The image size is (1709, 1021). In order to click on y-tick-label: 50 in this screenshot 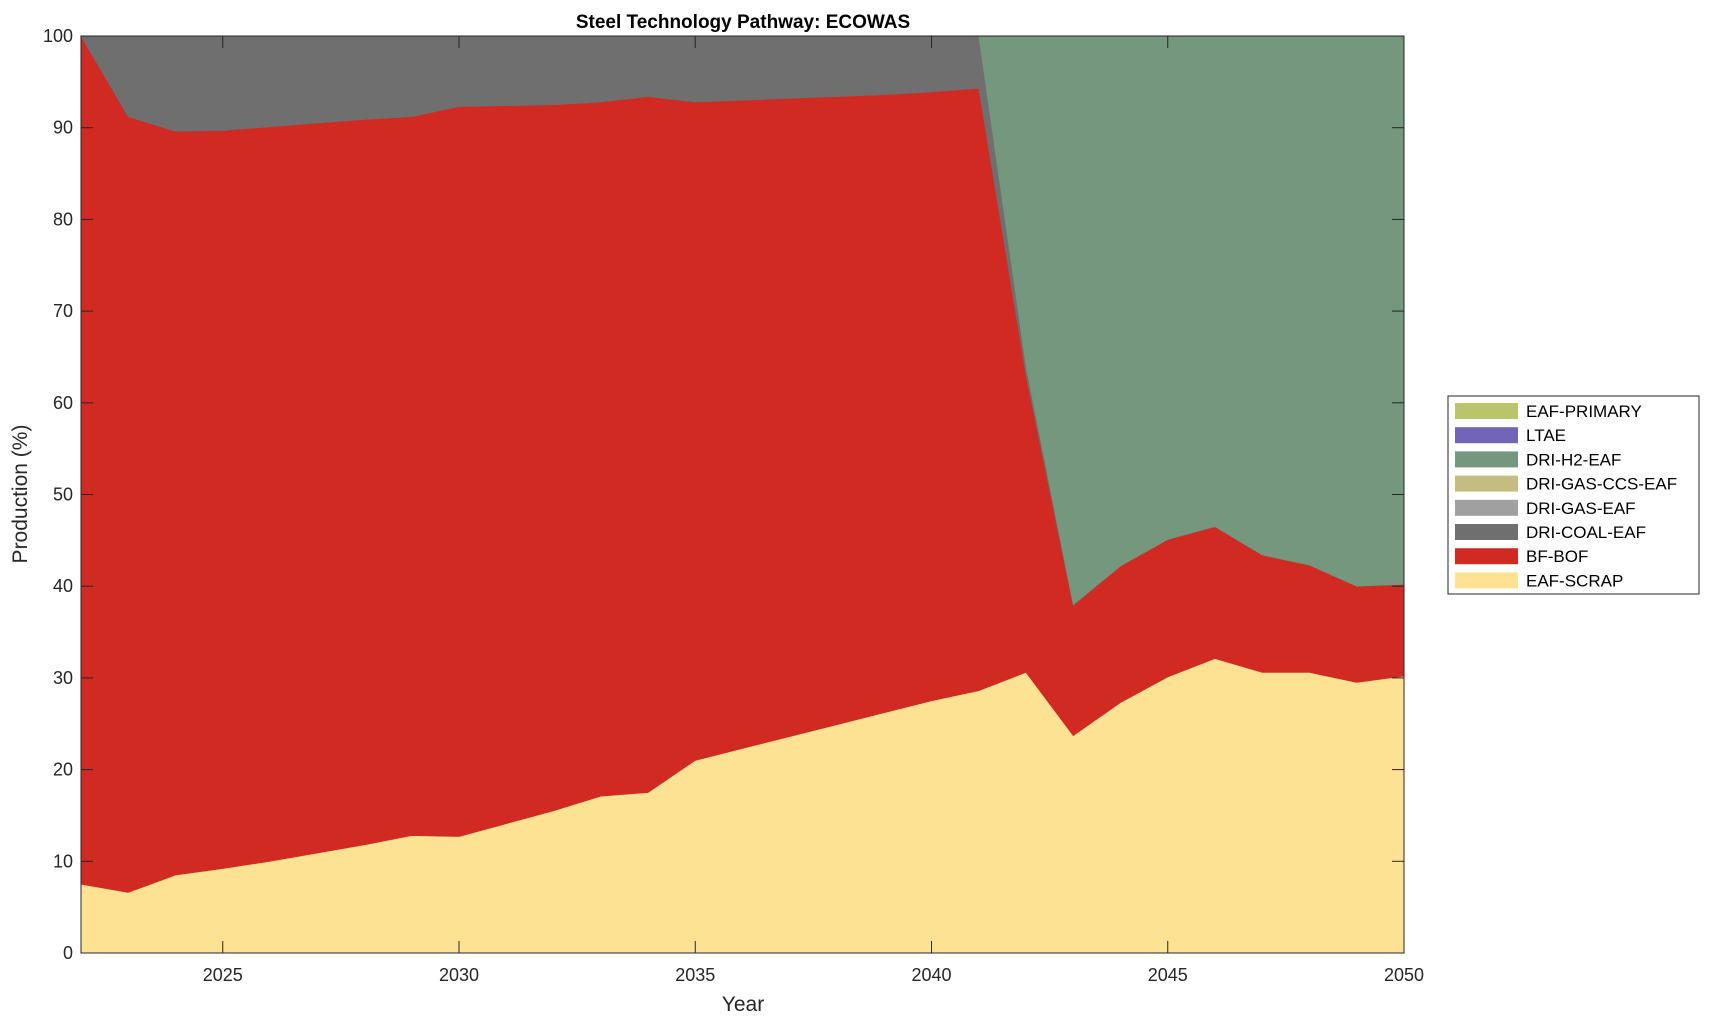, I will do `click(63, 495)`.